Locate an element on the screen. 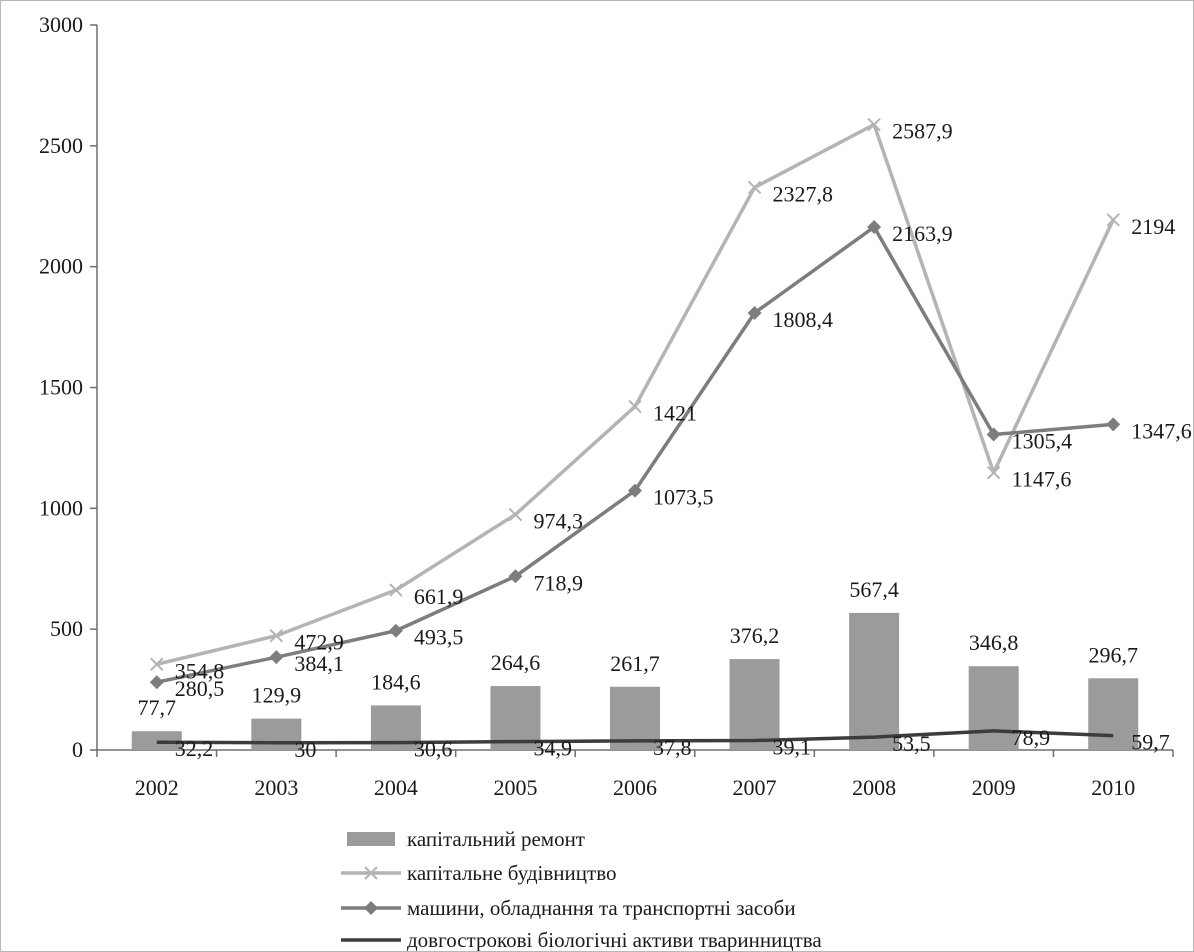  line-data-label: 59,7 is located at coordinates (1150, 742).